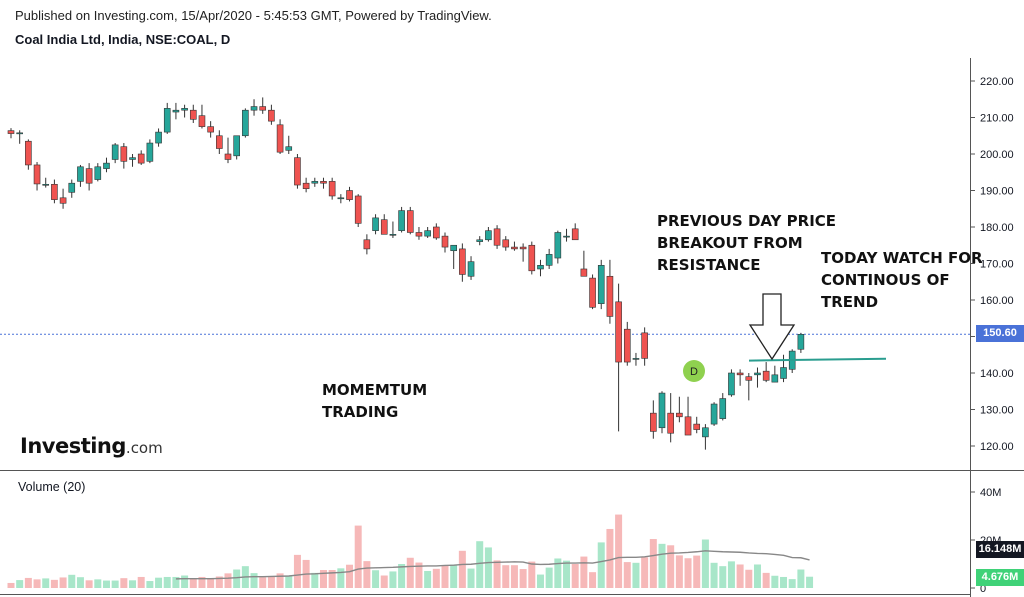  I want to click on price-tick-label: 130.00, so click(997, 411).